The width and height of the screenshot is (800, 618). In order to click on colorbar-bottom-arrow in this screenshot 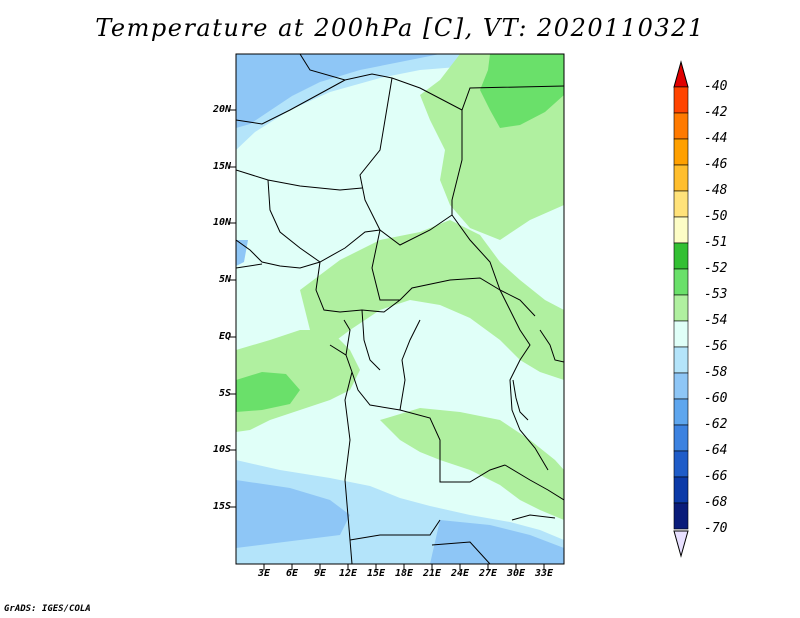, I will do `click(681, 544)`.